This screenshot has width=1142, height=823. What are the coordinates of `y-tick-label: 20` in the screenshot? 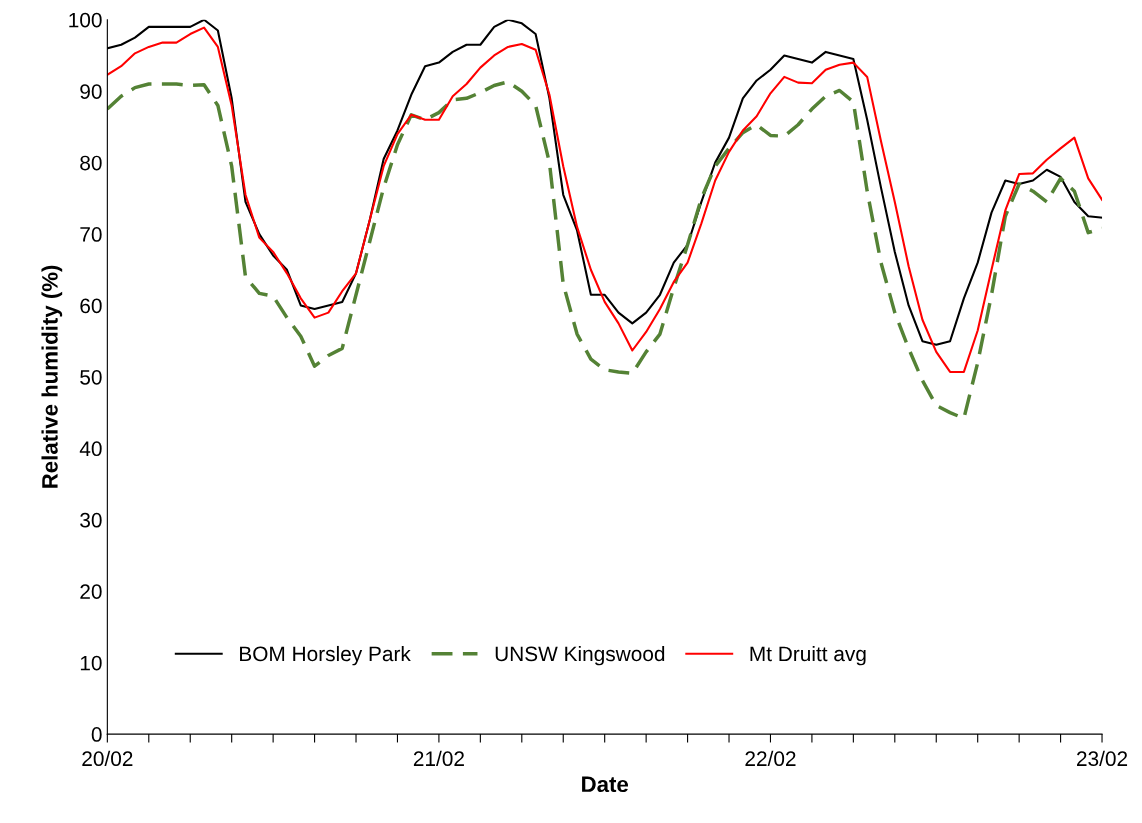 It's located at (91, 591).